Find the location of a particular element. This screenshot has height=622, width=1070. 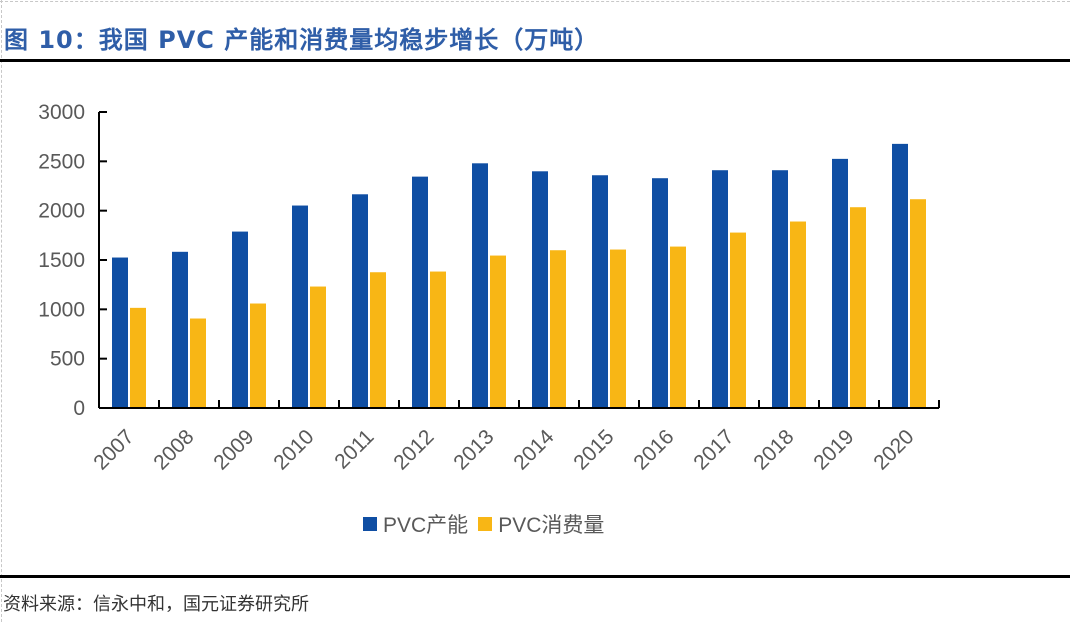

bar-capacity-2007 is located at coordinates (120, 332).